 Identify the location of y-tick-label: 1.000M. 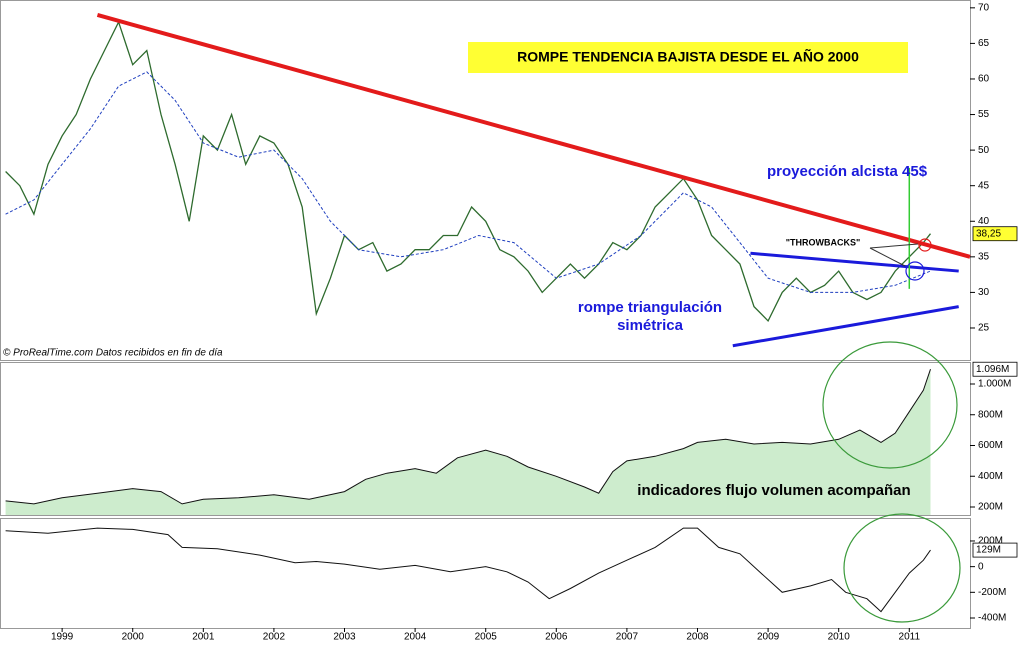
(994, 384).